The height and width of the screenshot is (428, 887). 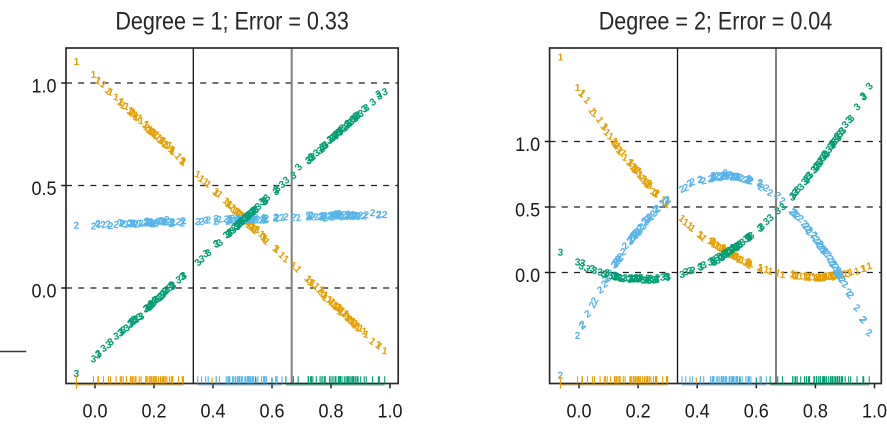 I want to click on svg-text: 0.5, so click(x=527, y=210).